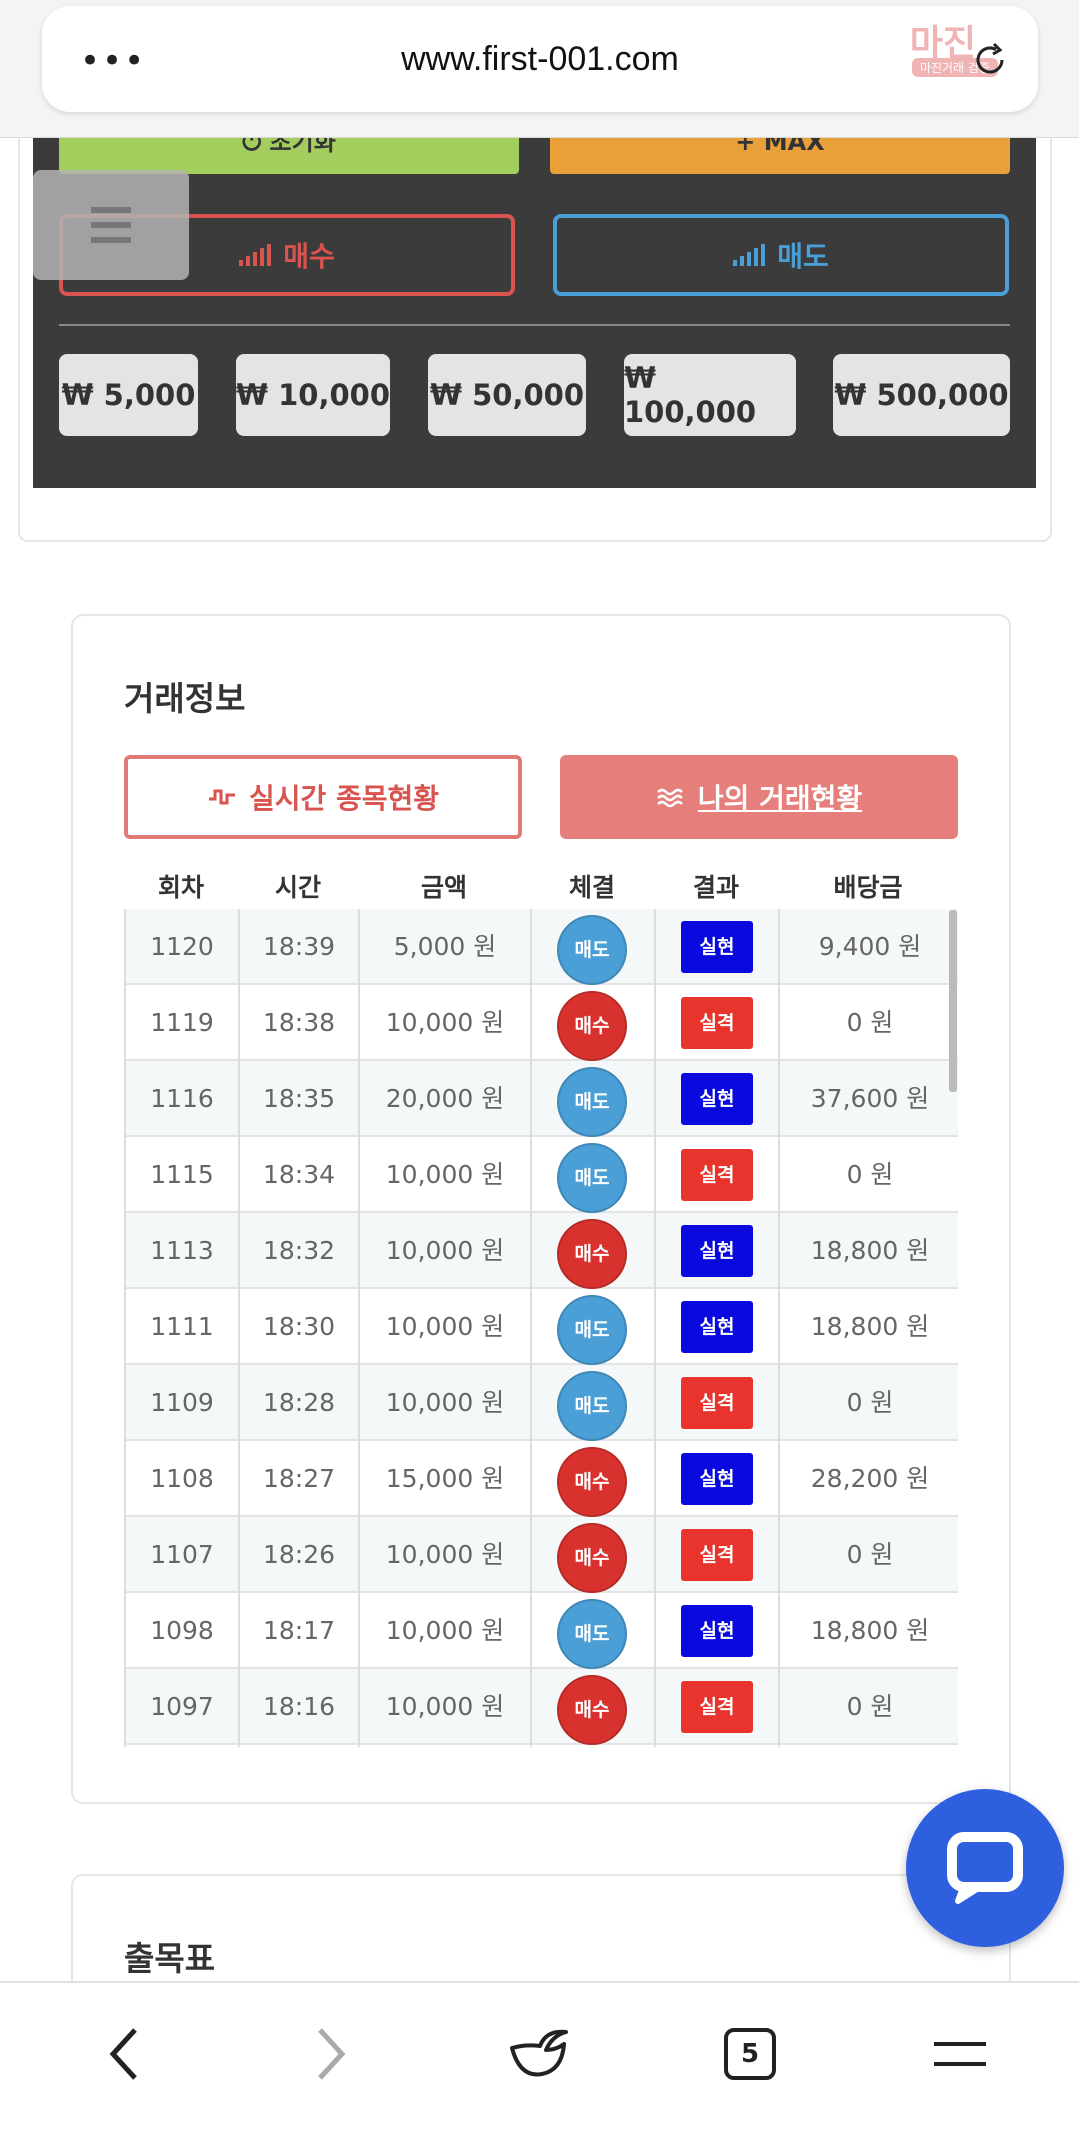 The width and height of the screenshot is (1079, 2131). I want to click on cell-round: 1116, so click(183, 1099).